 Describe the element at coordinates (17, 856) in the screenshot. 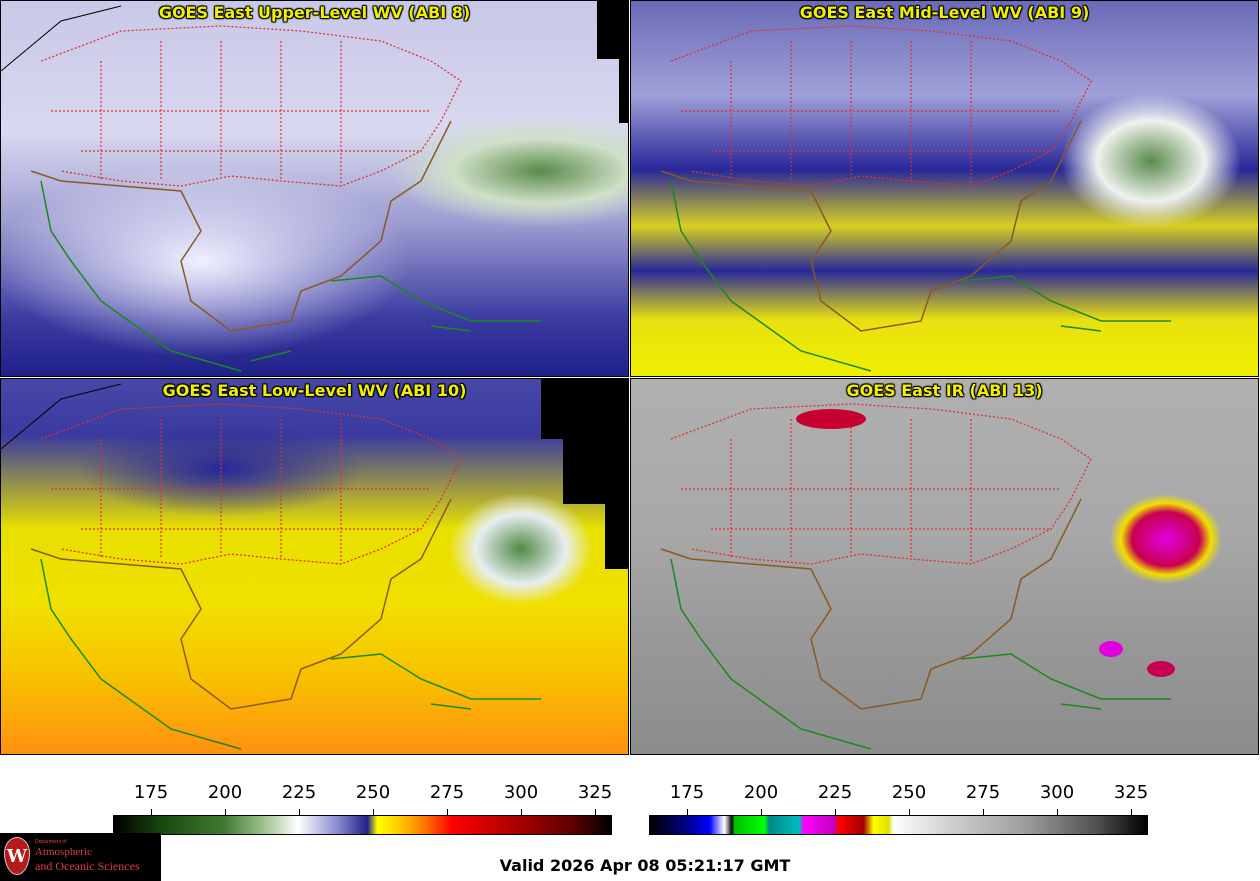

I see `uw-seal-icon: W` at that location.